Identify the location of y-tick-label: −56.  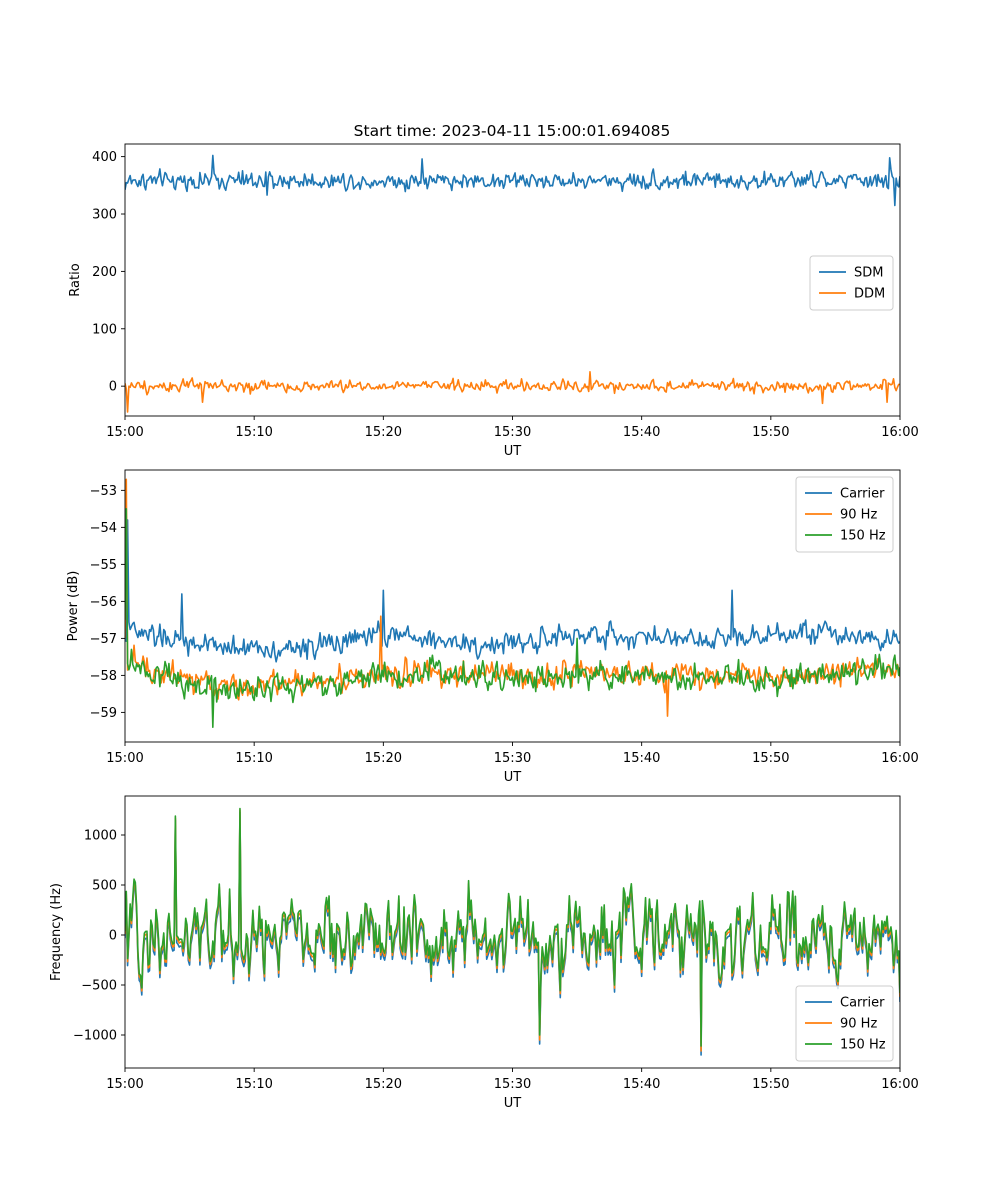
(103, 602).